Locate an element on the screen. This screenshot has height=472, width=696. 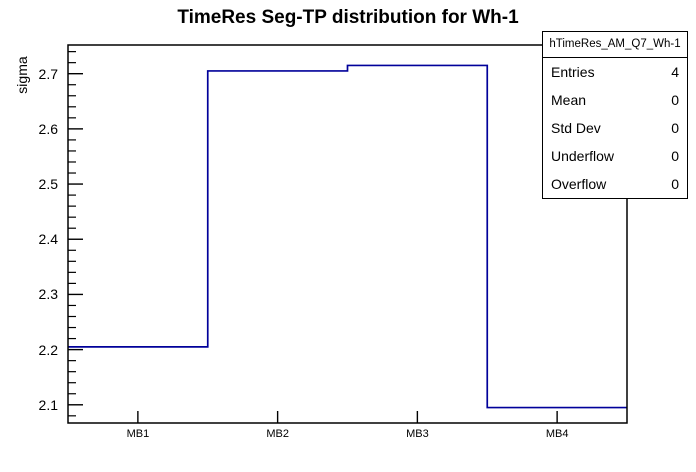
stats-box-title: hTimeRes_AM_Q7_Wh-1 is located at coordinates (615, 45).